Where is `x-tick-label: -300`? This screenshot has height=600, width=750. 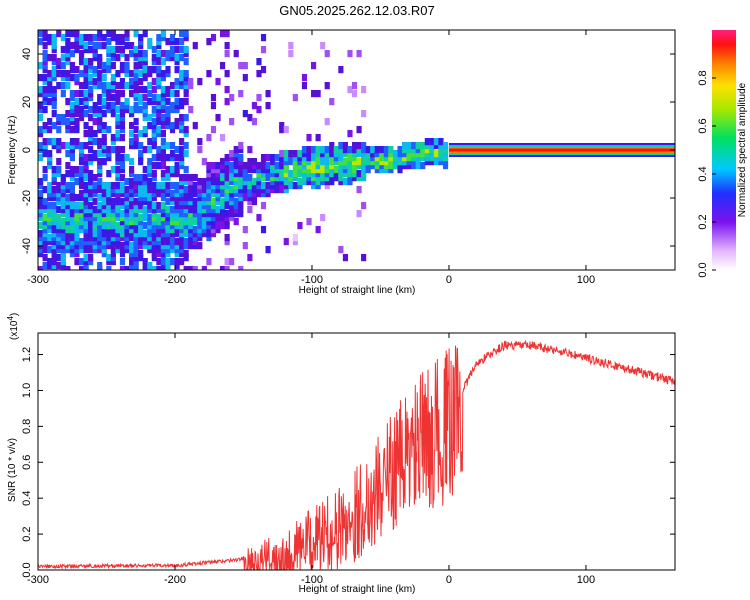
x-tick-label: -300 is located at coordinates (38, 580).